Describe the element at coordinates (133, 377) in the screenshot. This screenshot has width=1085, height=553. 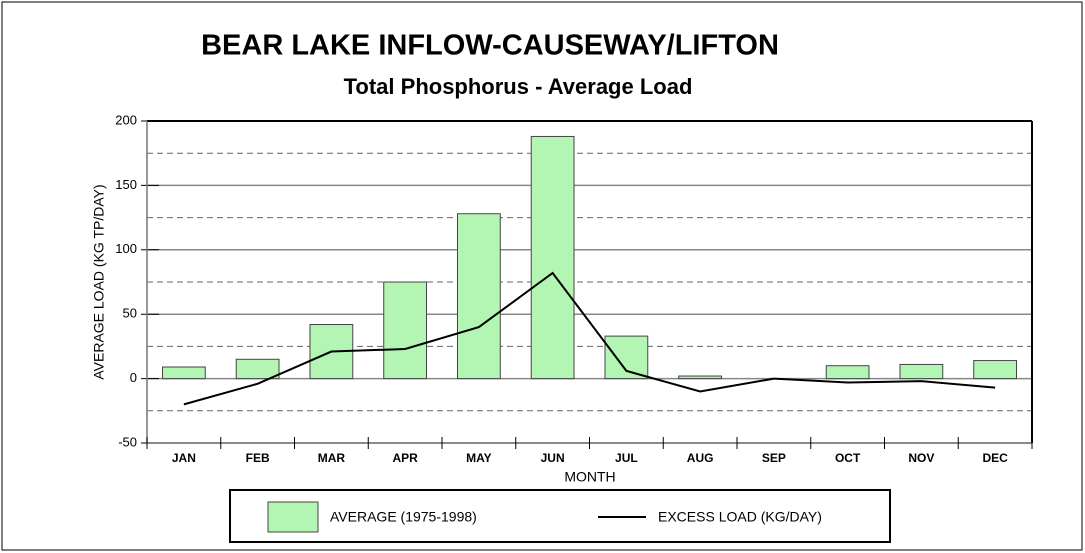
I see `y-tick-label: 0` at that location.